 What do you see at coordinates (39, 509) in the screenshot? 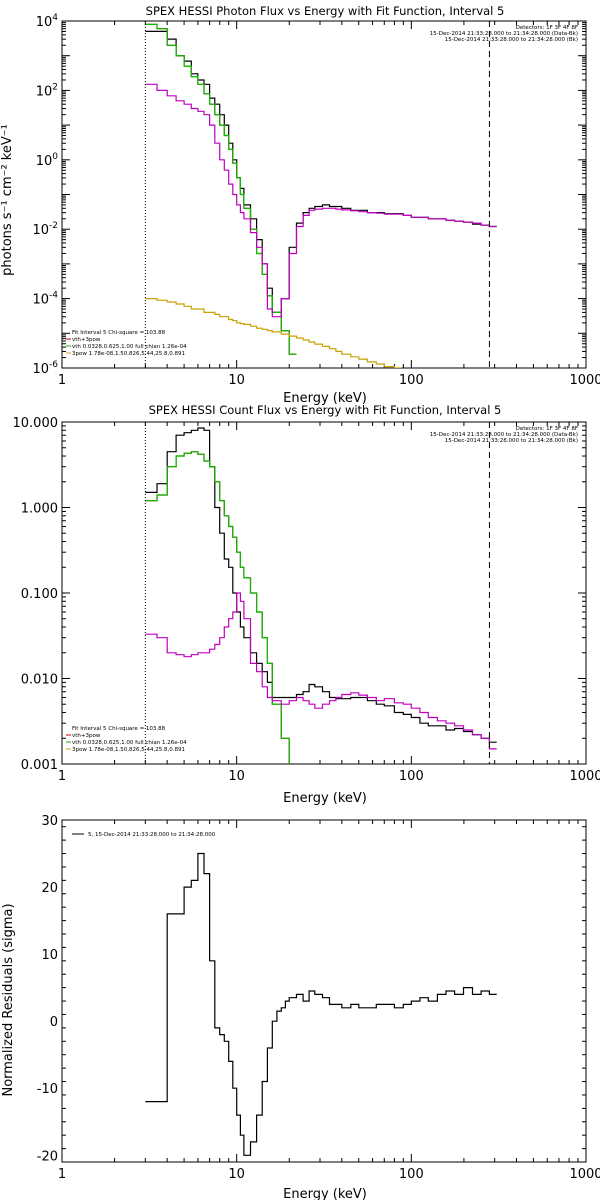
I see `y-tick-label: 1.000` at bounding box center [39, 509].